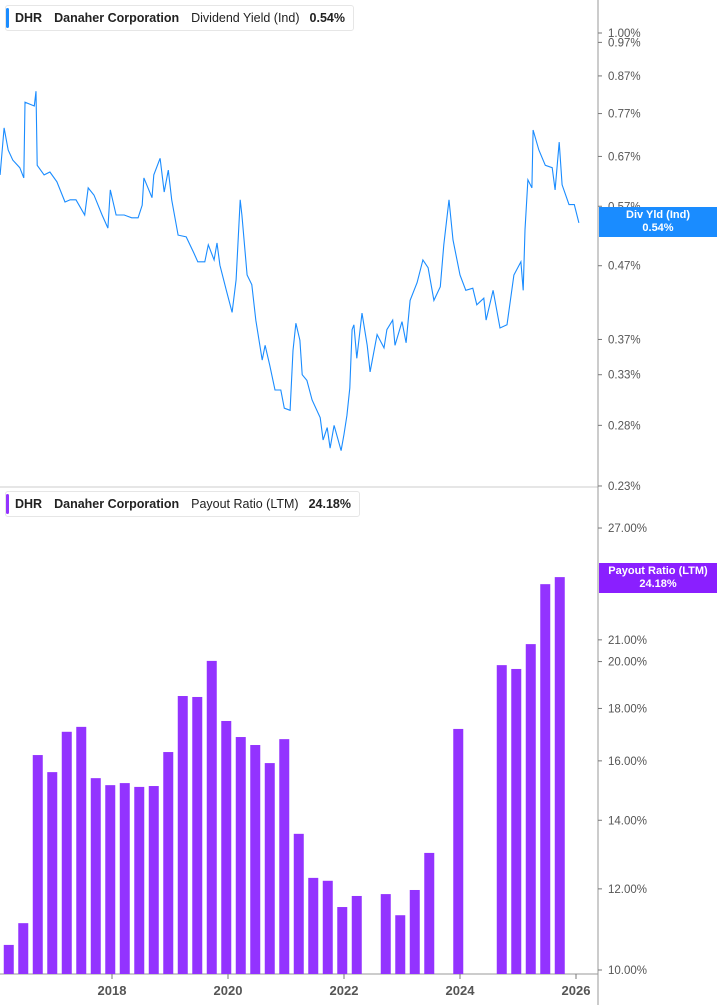 The height and width of the screenshot is (1005, 717). I want to click on x-tick-label: 2024, so click(461, 990).